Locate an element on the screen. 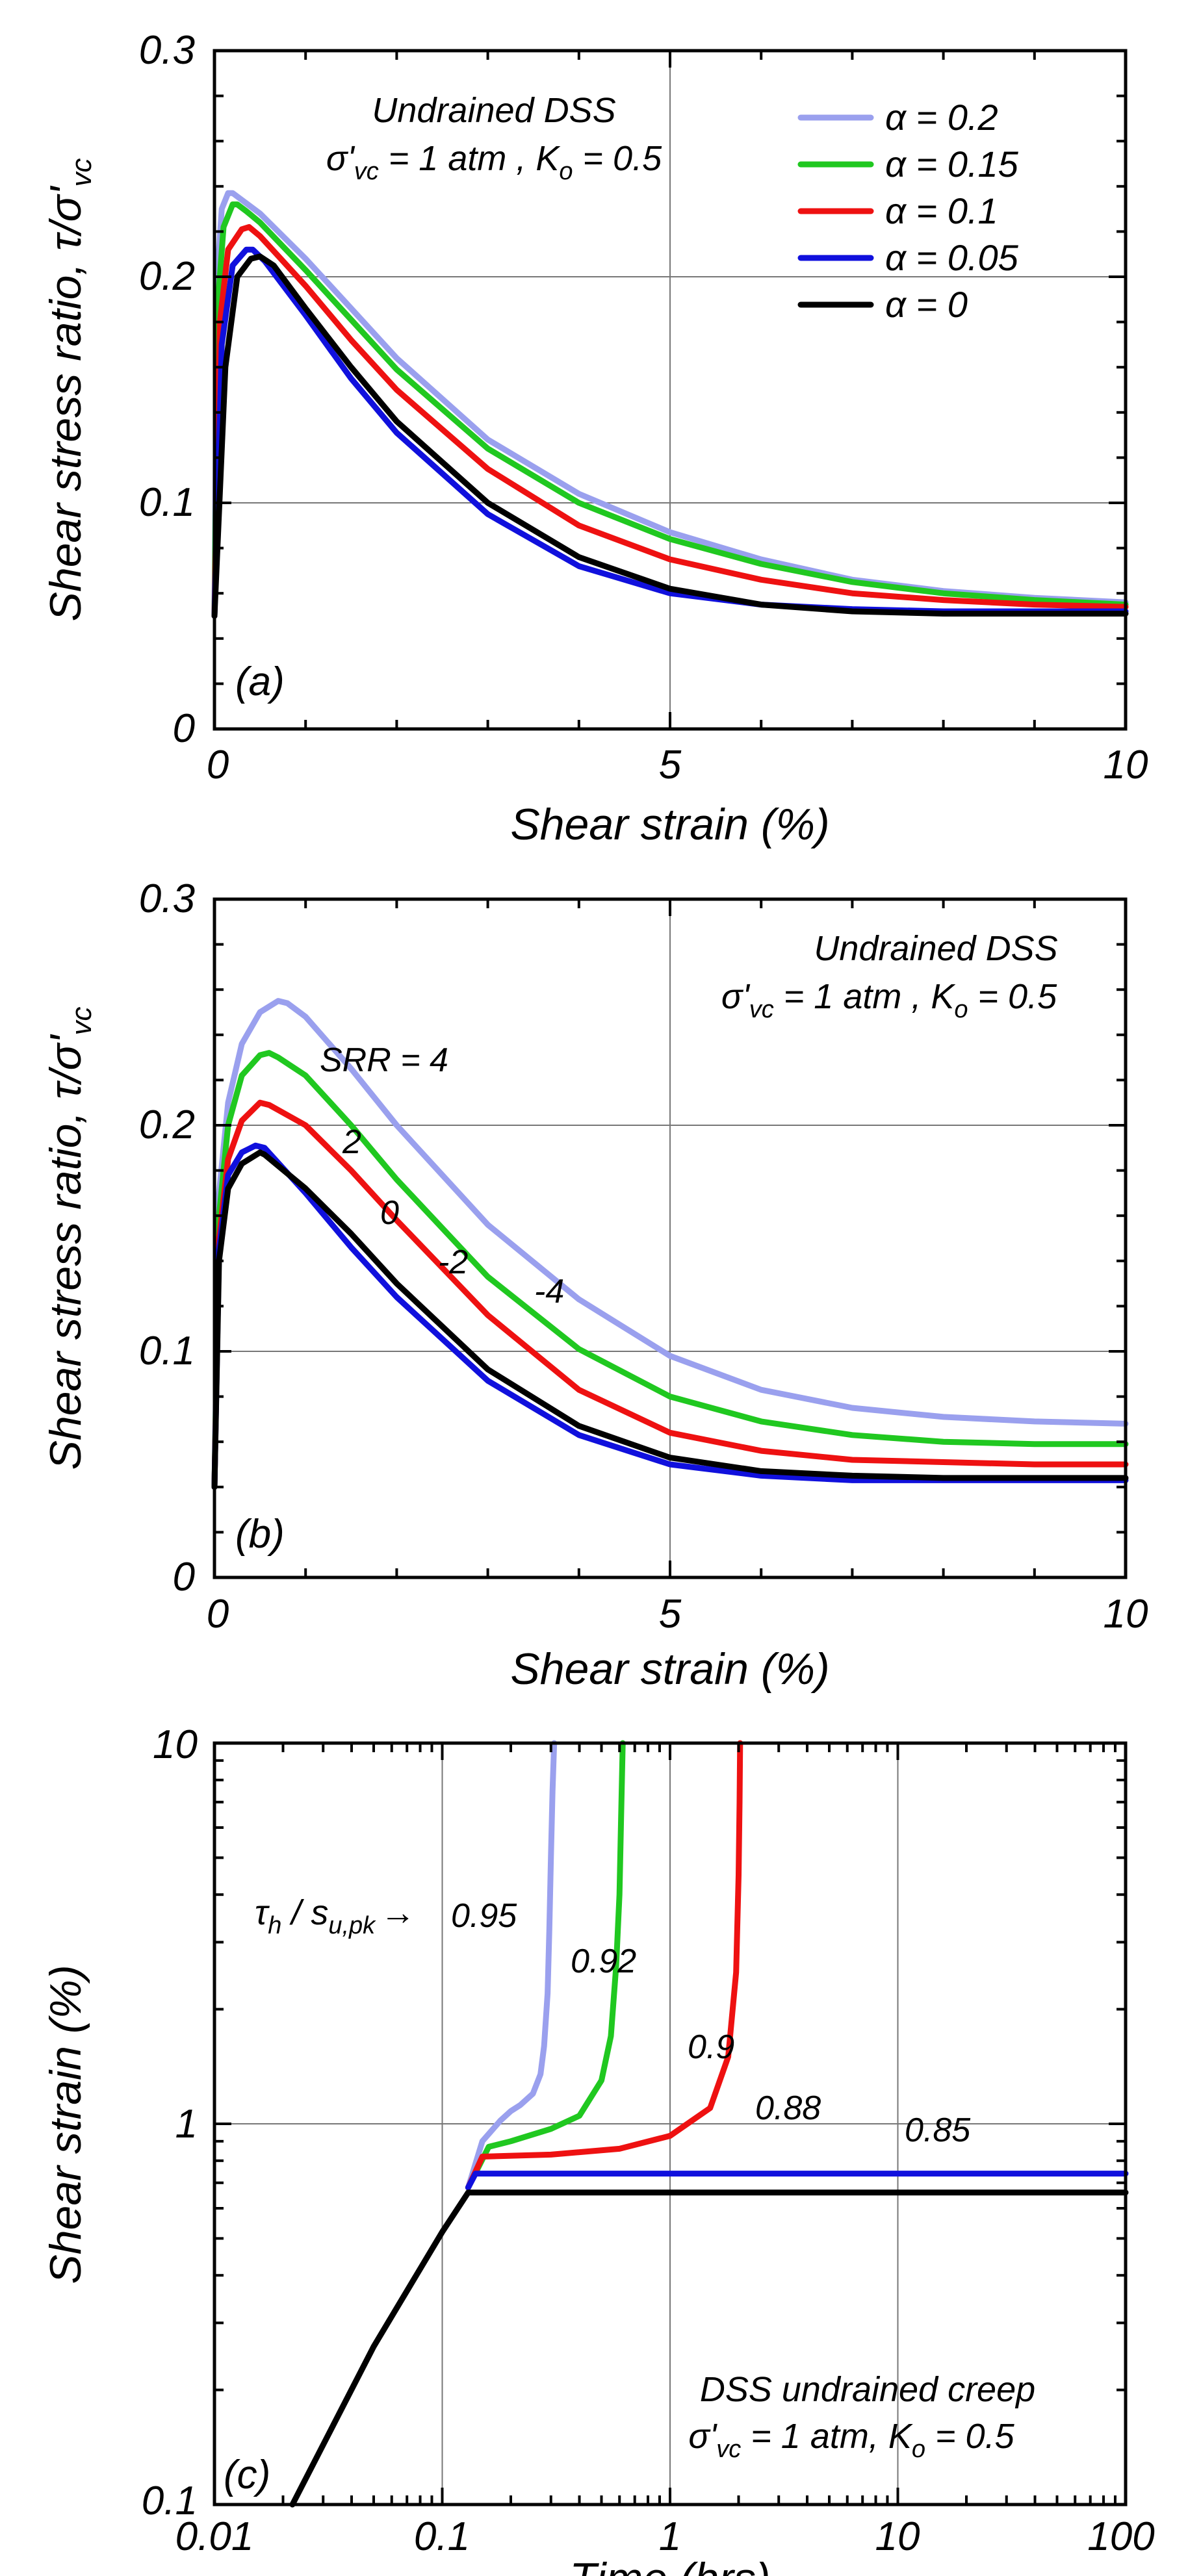 The width and height of the screenshot is (1188, 2576). panel-a-ytick-2: 0.2 is located at coordinates (167, 276).